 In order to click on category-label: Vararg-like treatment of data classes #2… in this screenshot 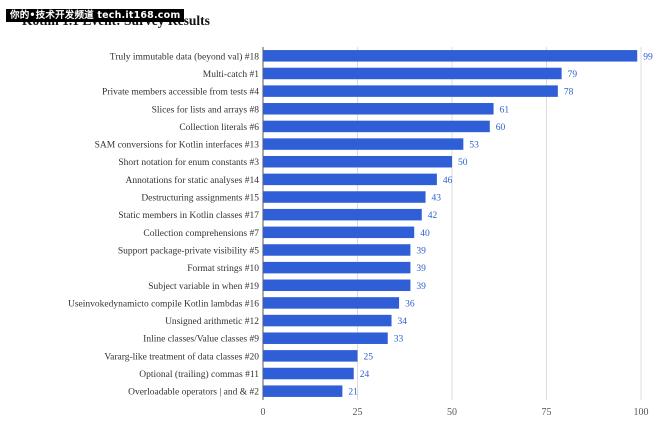, I will do `click(181, 356)`.